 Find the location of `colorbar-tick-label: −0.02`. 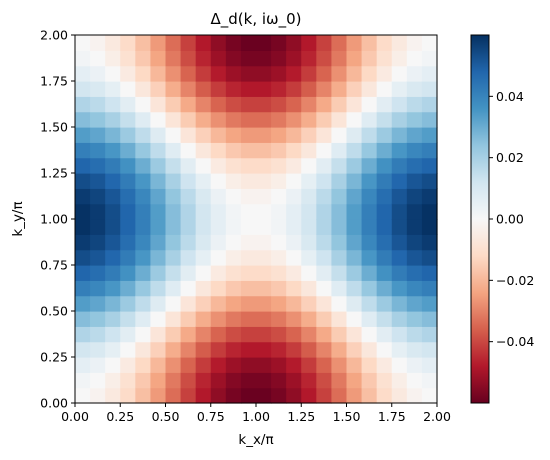

colorbar-tick-label: −0.02 is located at coordinates (515, 280).